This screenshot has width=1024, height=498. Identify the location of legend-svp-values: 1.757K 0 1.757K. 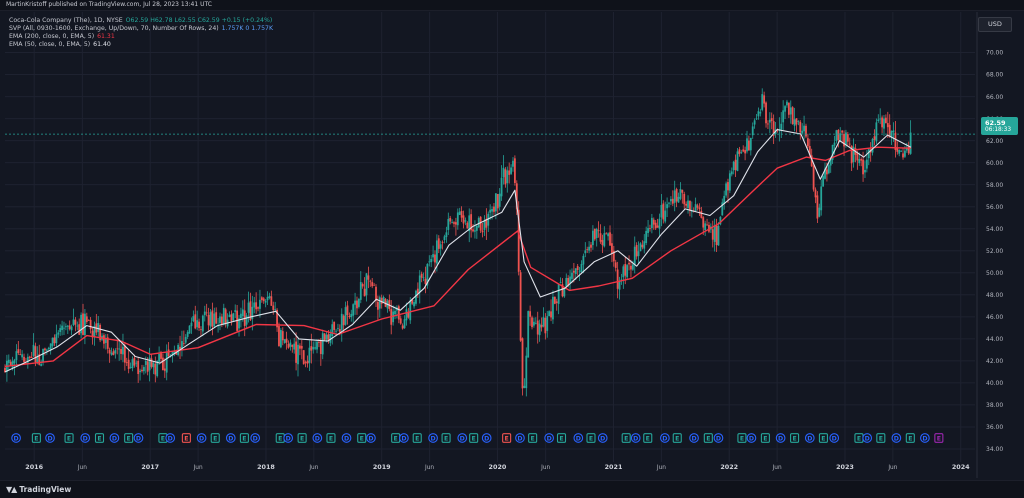
(247, 28).